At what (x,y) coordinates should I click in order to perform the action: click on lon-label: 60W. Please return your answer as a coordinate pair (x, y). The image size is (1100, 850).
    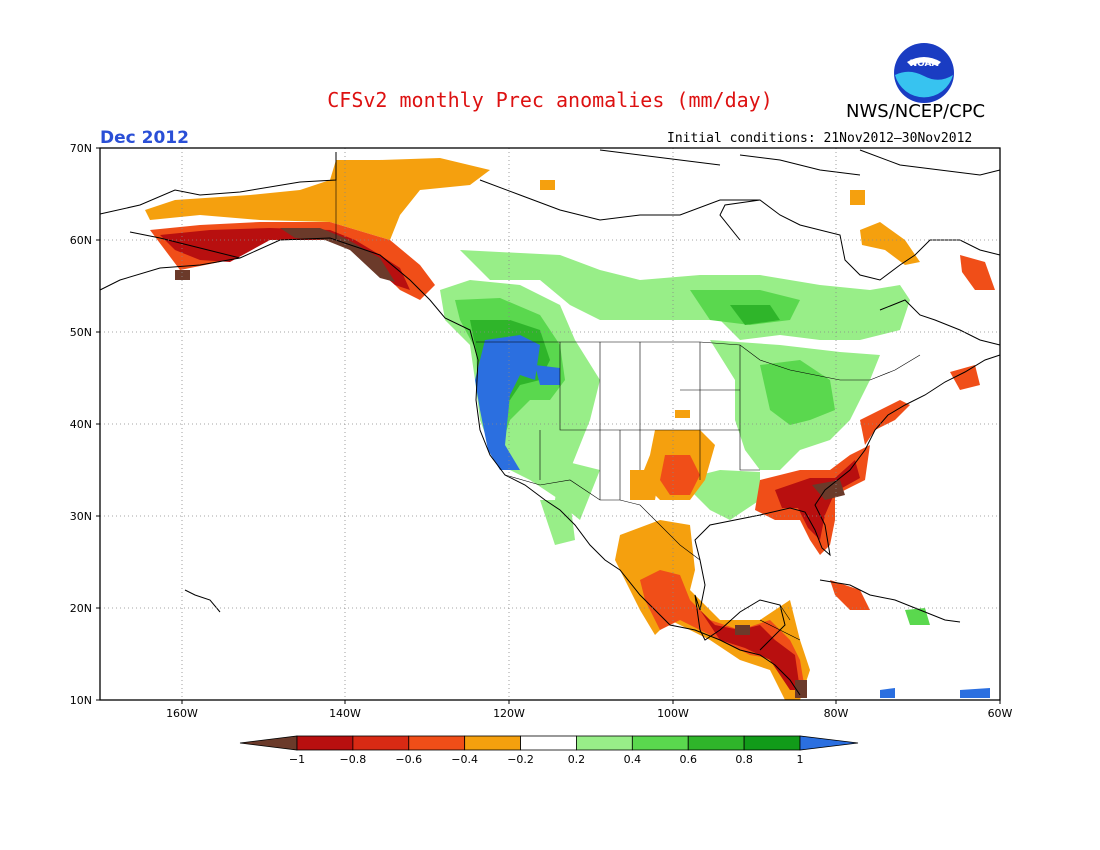
    Looking at the image, I should click on (1000, 713).